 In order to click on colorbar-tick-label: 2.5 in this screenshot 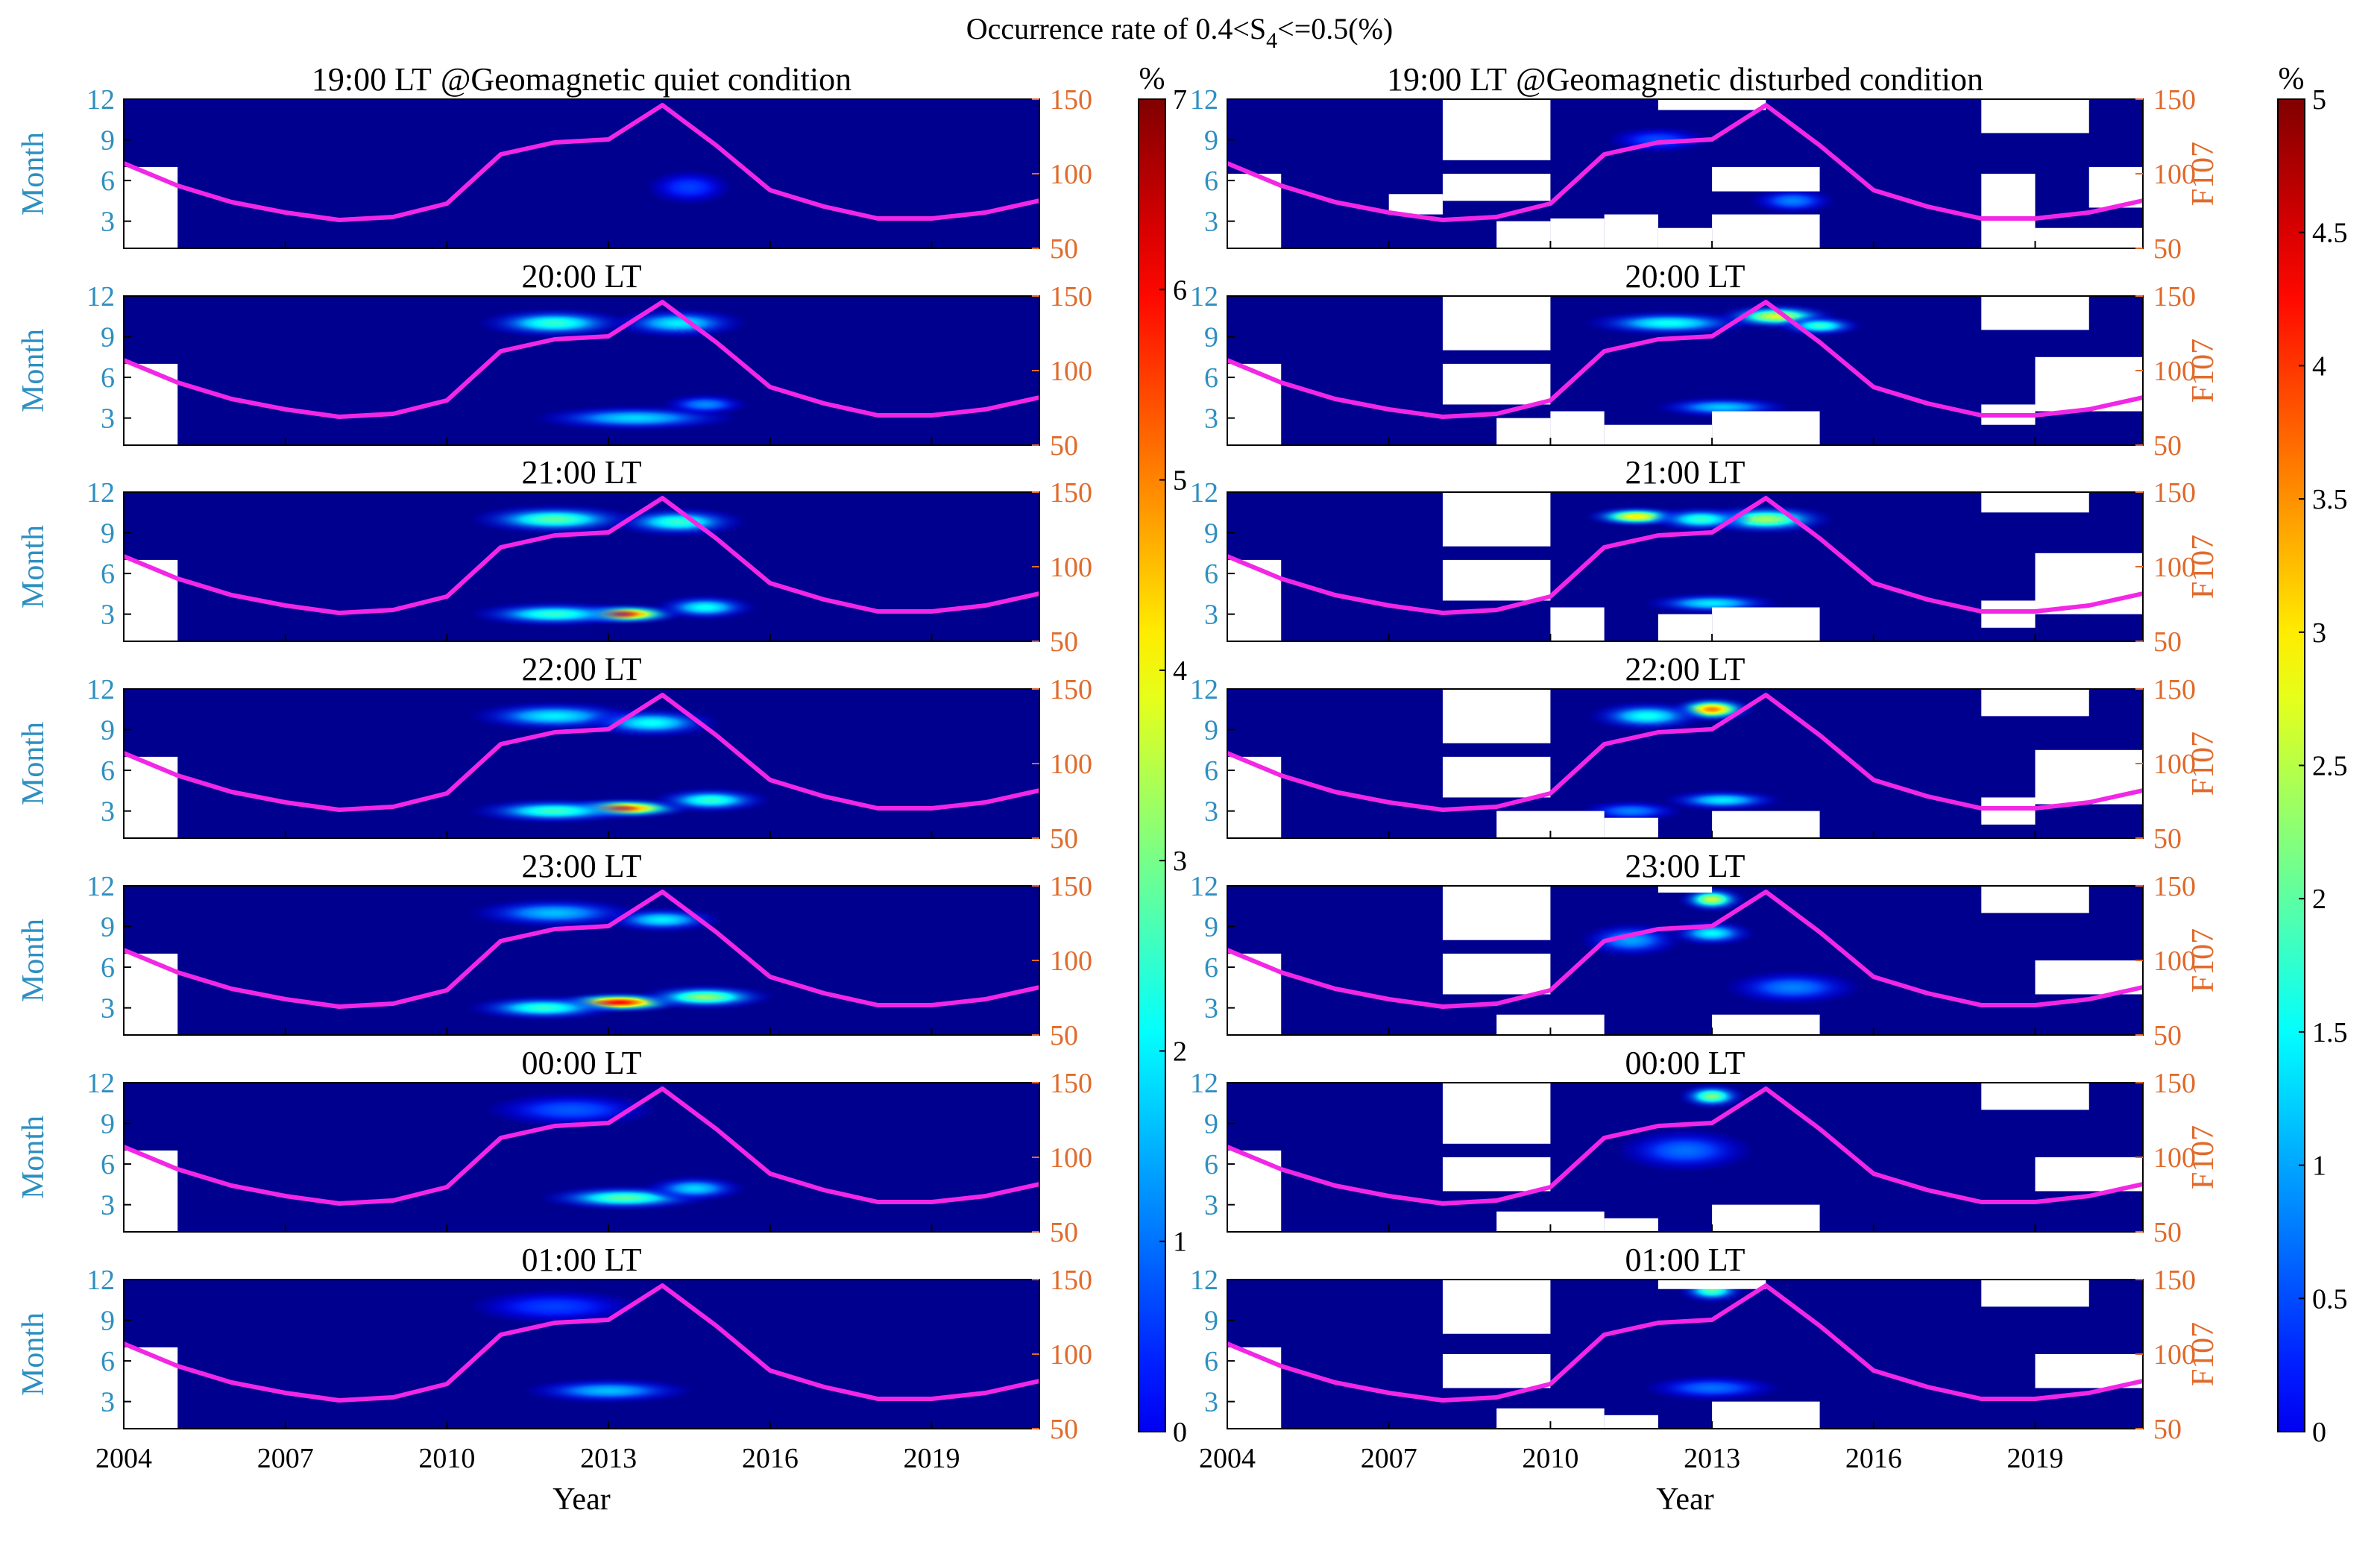, I will do `click(2330, 766)`.